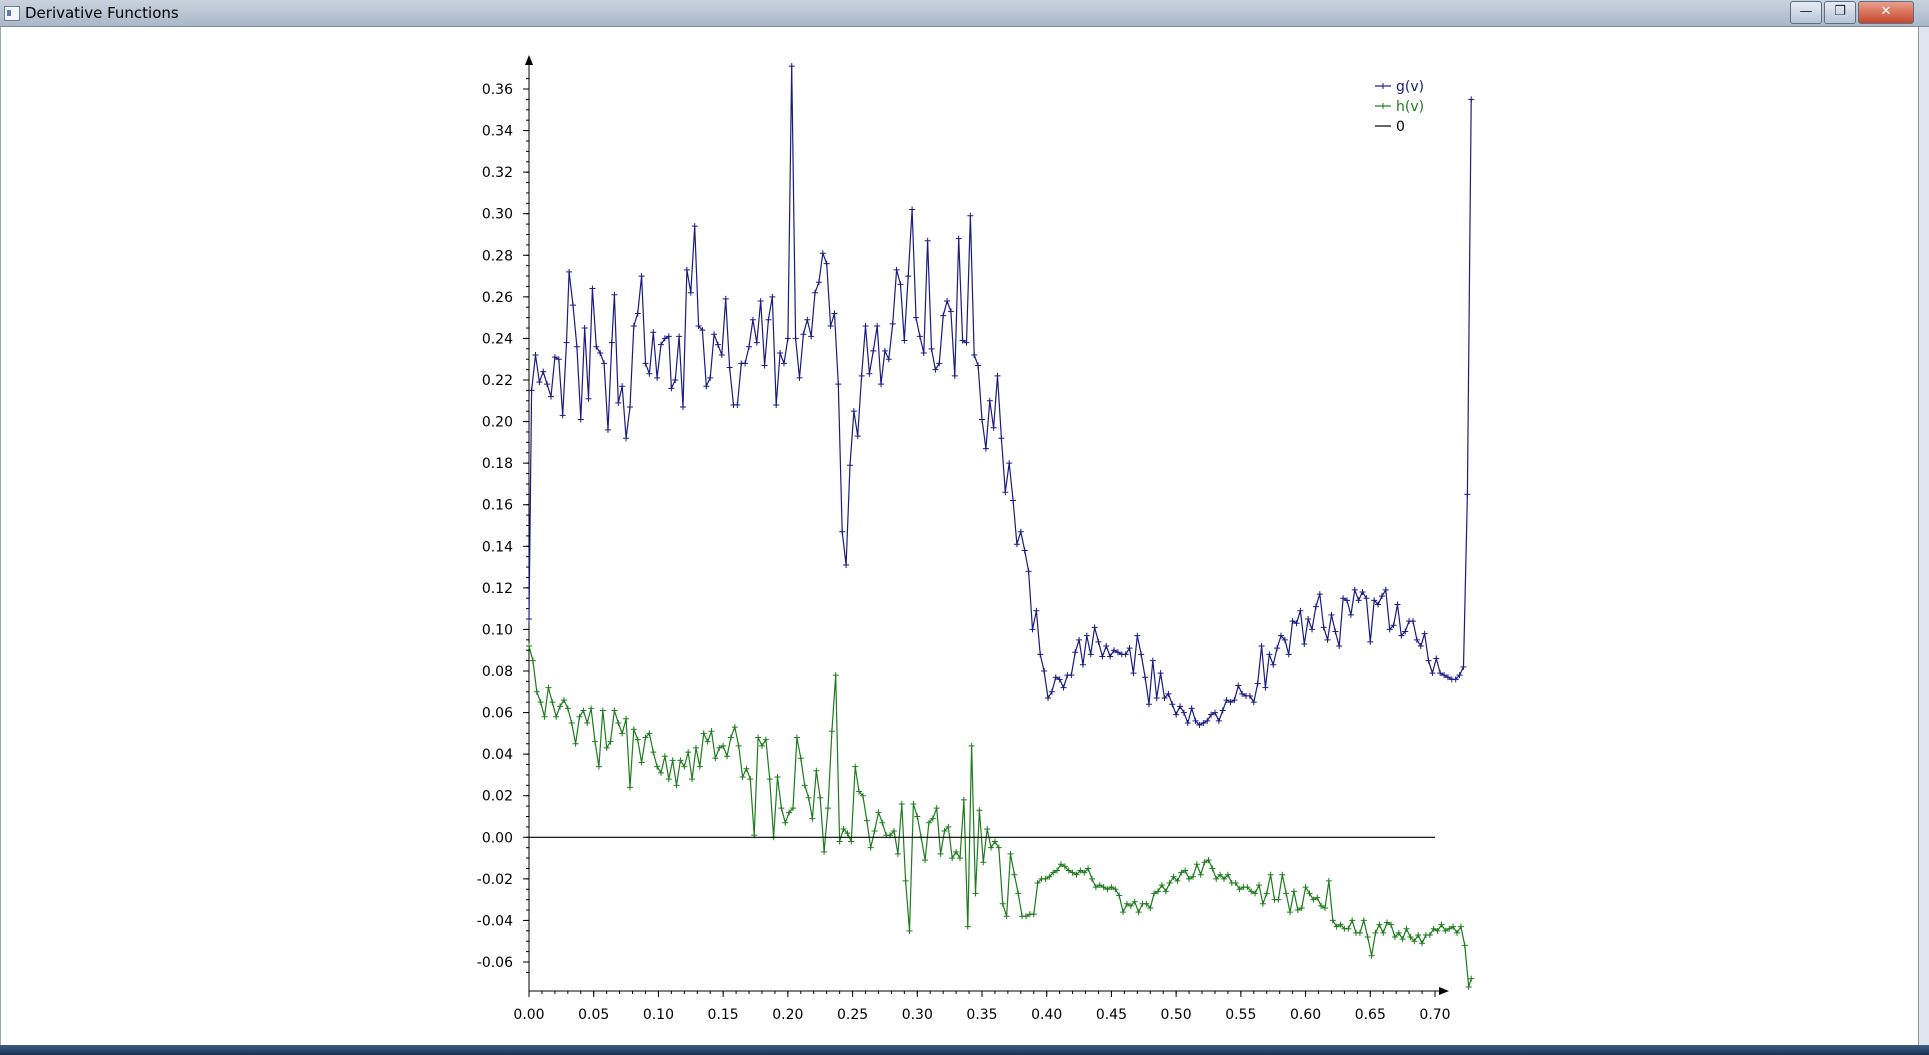 The height and width of the screenshot is (1055, 1929). I want to click on maximize-button: ❐, so click(1840, 12).